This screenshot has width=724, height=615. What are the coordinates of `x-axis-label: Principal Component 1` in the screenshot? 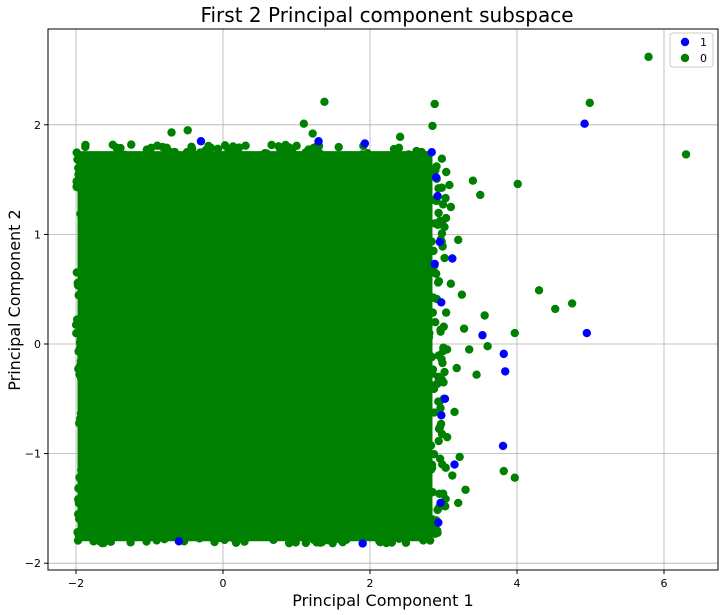 It's located at (382, 600).